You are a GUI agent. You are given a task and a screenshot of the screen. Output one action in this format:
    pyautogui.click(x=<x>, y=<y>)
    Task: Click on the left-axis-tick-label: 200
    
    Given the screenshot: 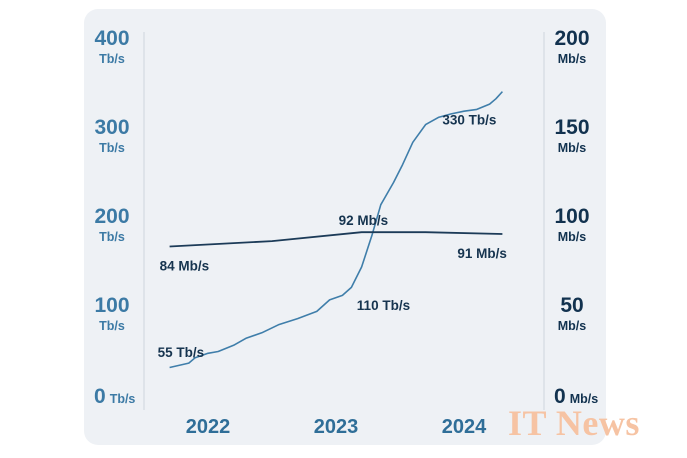 What is the action you would take?
    pyautogui.click(x=111, y=216)
    